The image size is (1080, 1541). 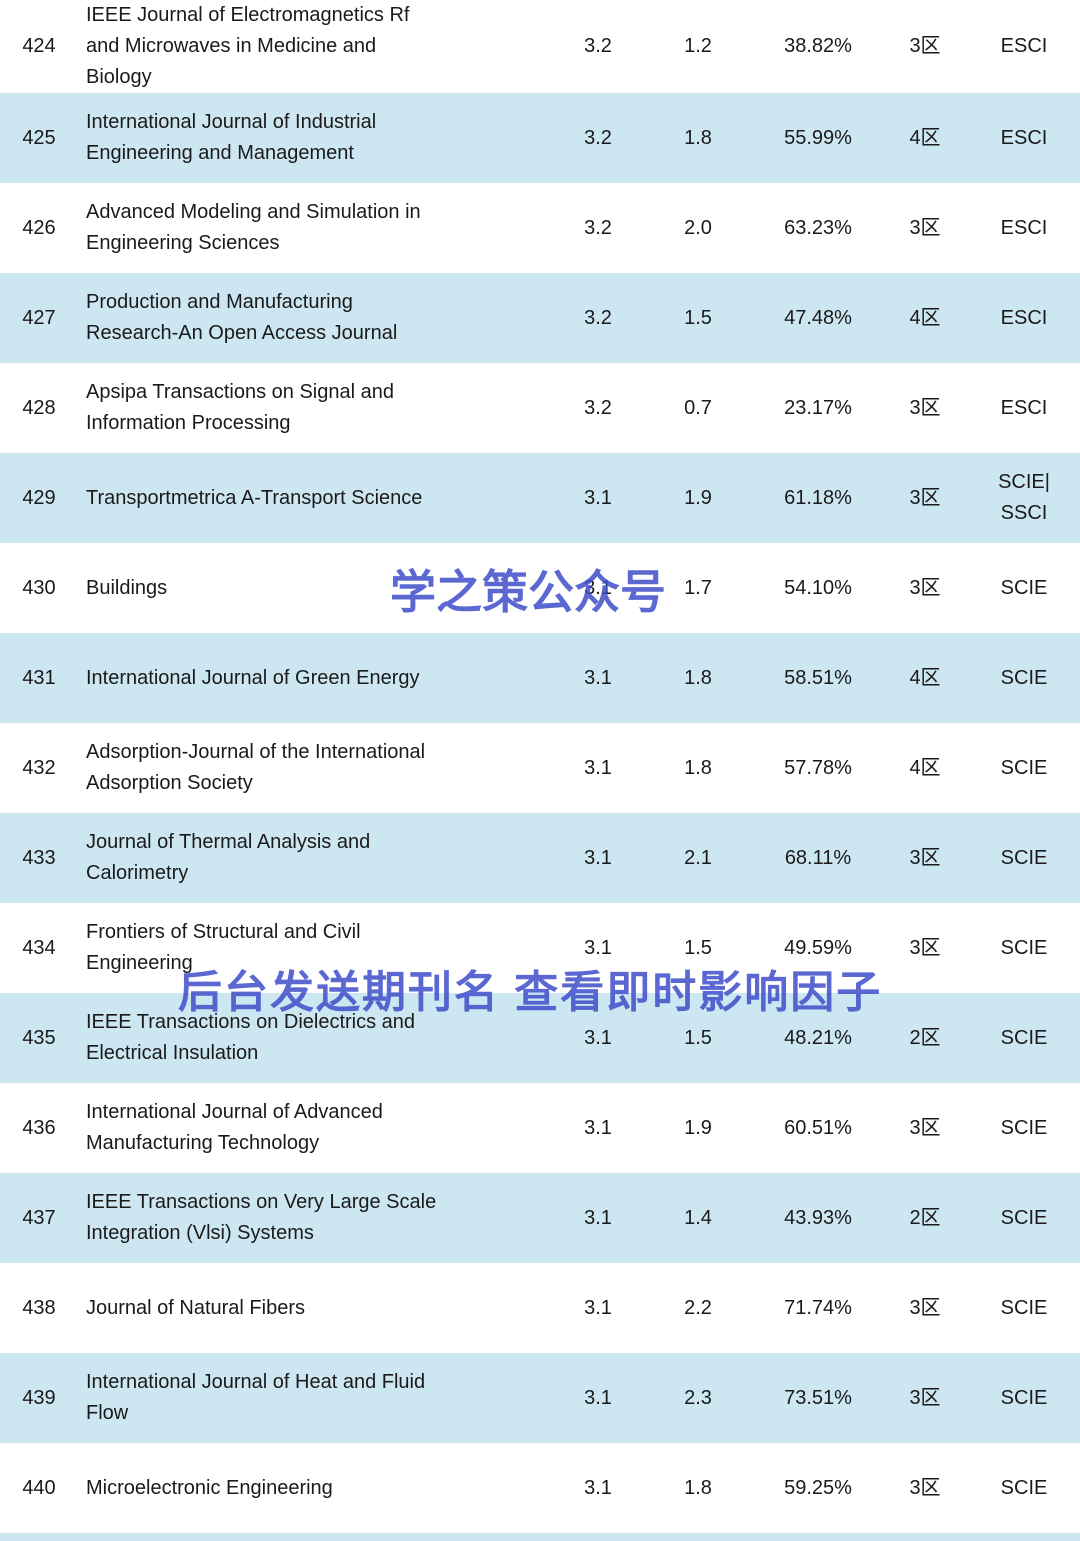 I want to click on rank-cell: 436, so click(x=39, y=1127).